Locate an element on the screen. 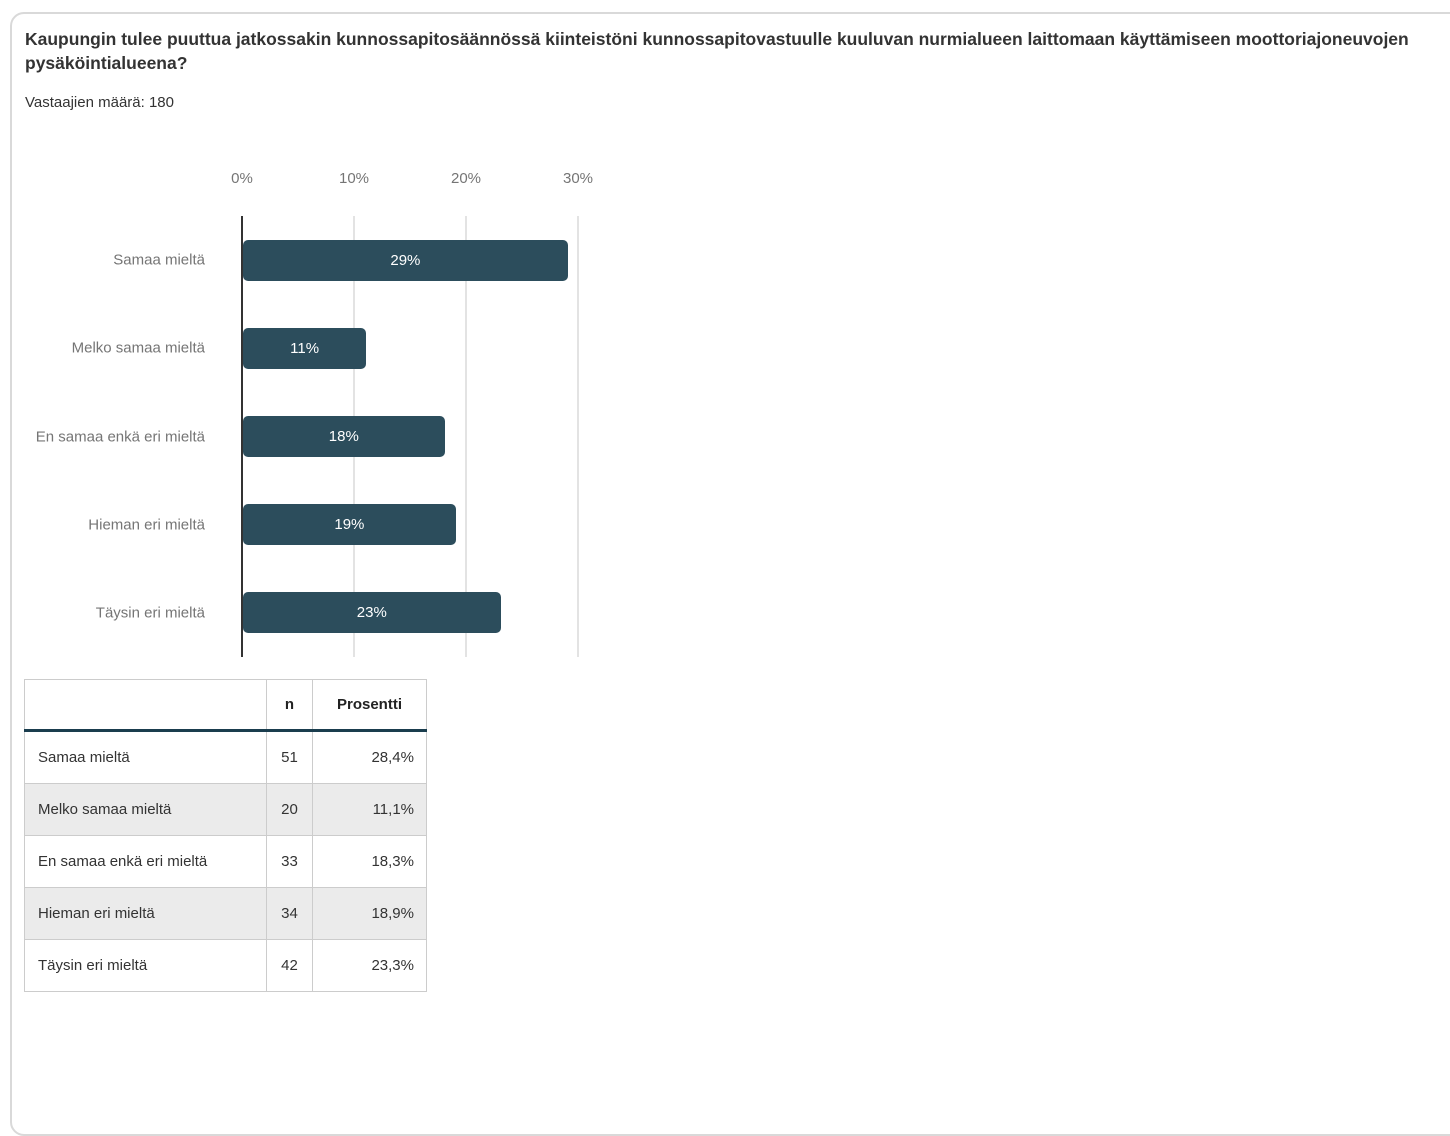 The height and width of the screenshot is (1136, 1450). table-cell-prosentti: 23,3% is located at coordinates (369, 965).